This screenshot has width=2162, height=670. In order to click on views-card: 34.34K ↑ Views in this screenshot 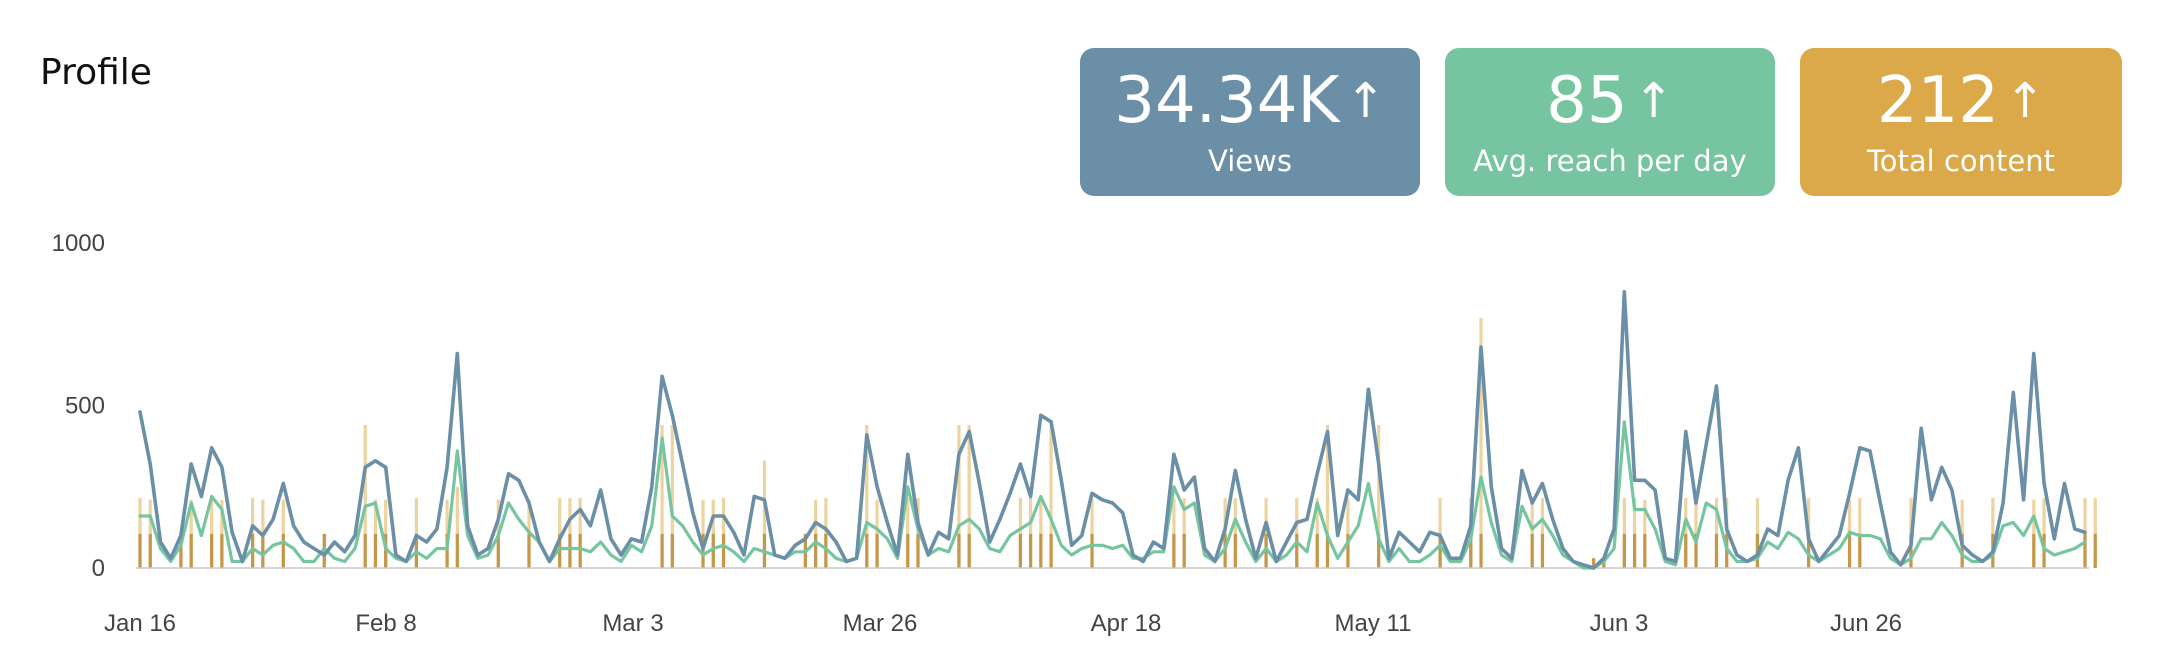, I will do `click(1250, 122)`.